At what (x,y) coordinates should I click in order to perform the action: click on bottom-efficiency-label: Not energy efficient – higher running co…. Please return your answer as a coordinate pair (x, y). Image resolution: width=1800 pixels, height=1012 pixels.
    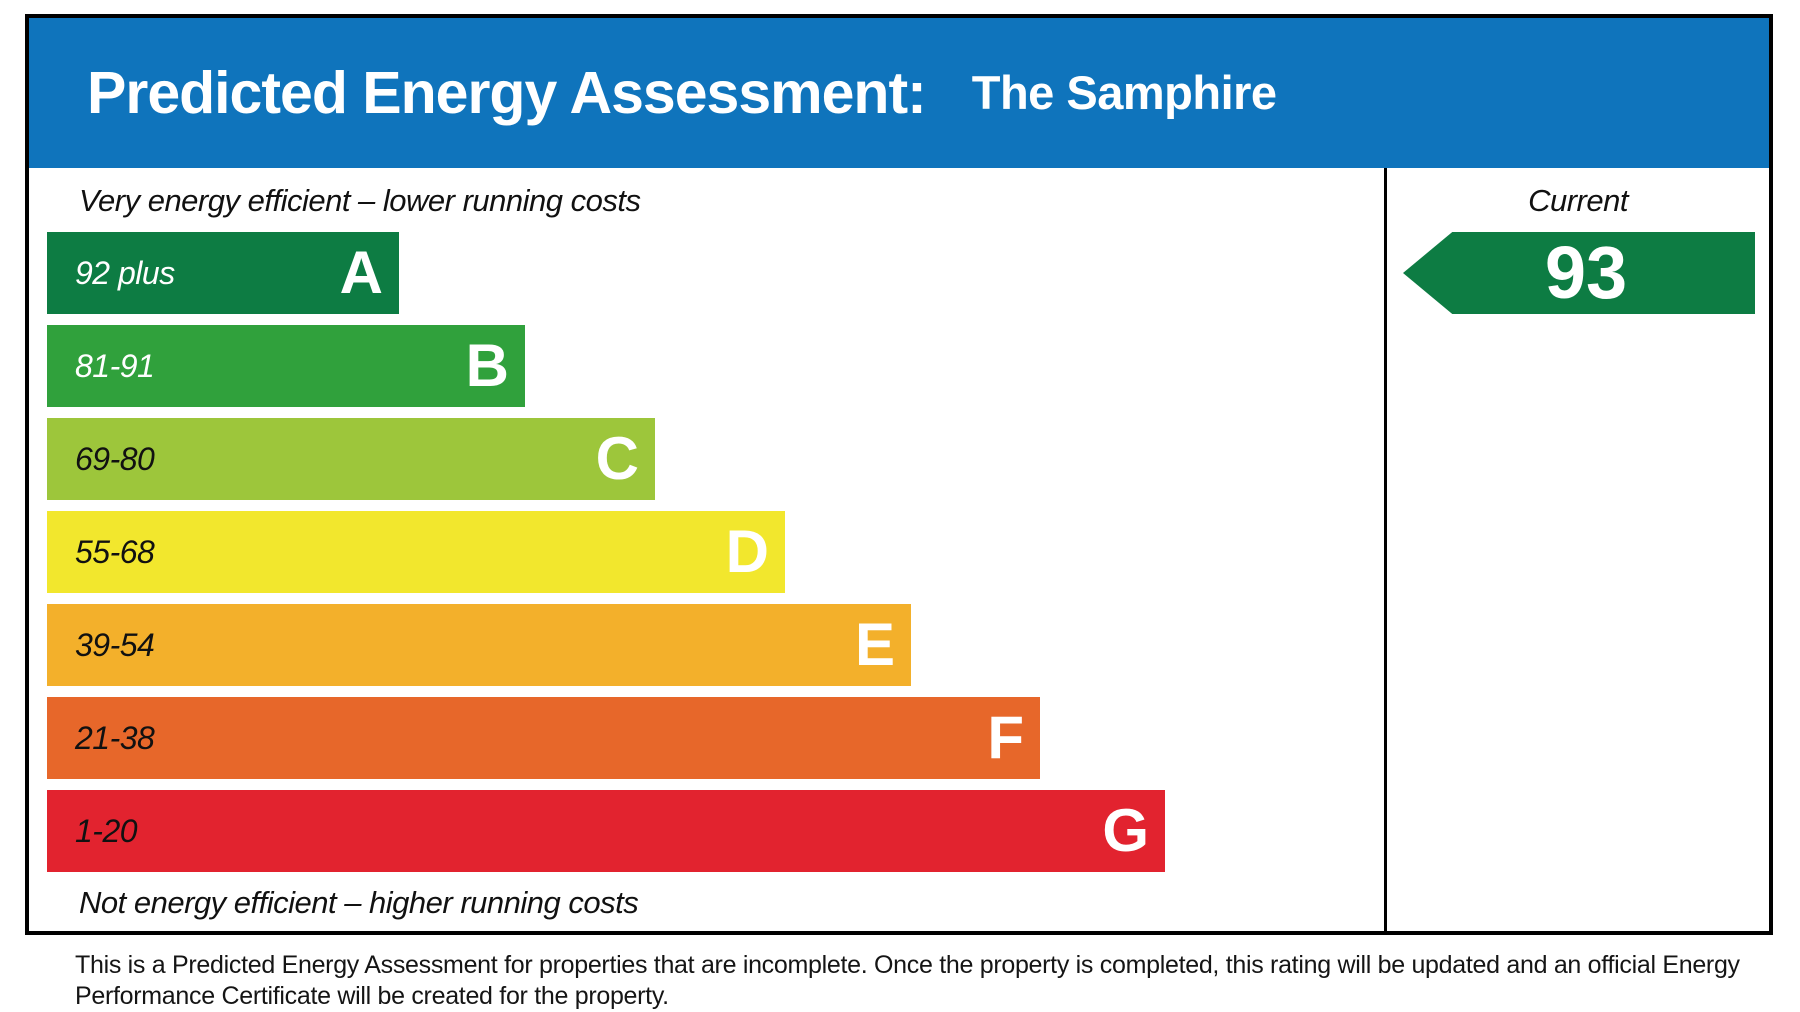
    Looking at the image, I should click on (359, 902).